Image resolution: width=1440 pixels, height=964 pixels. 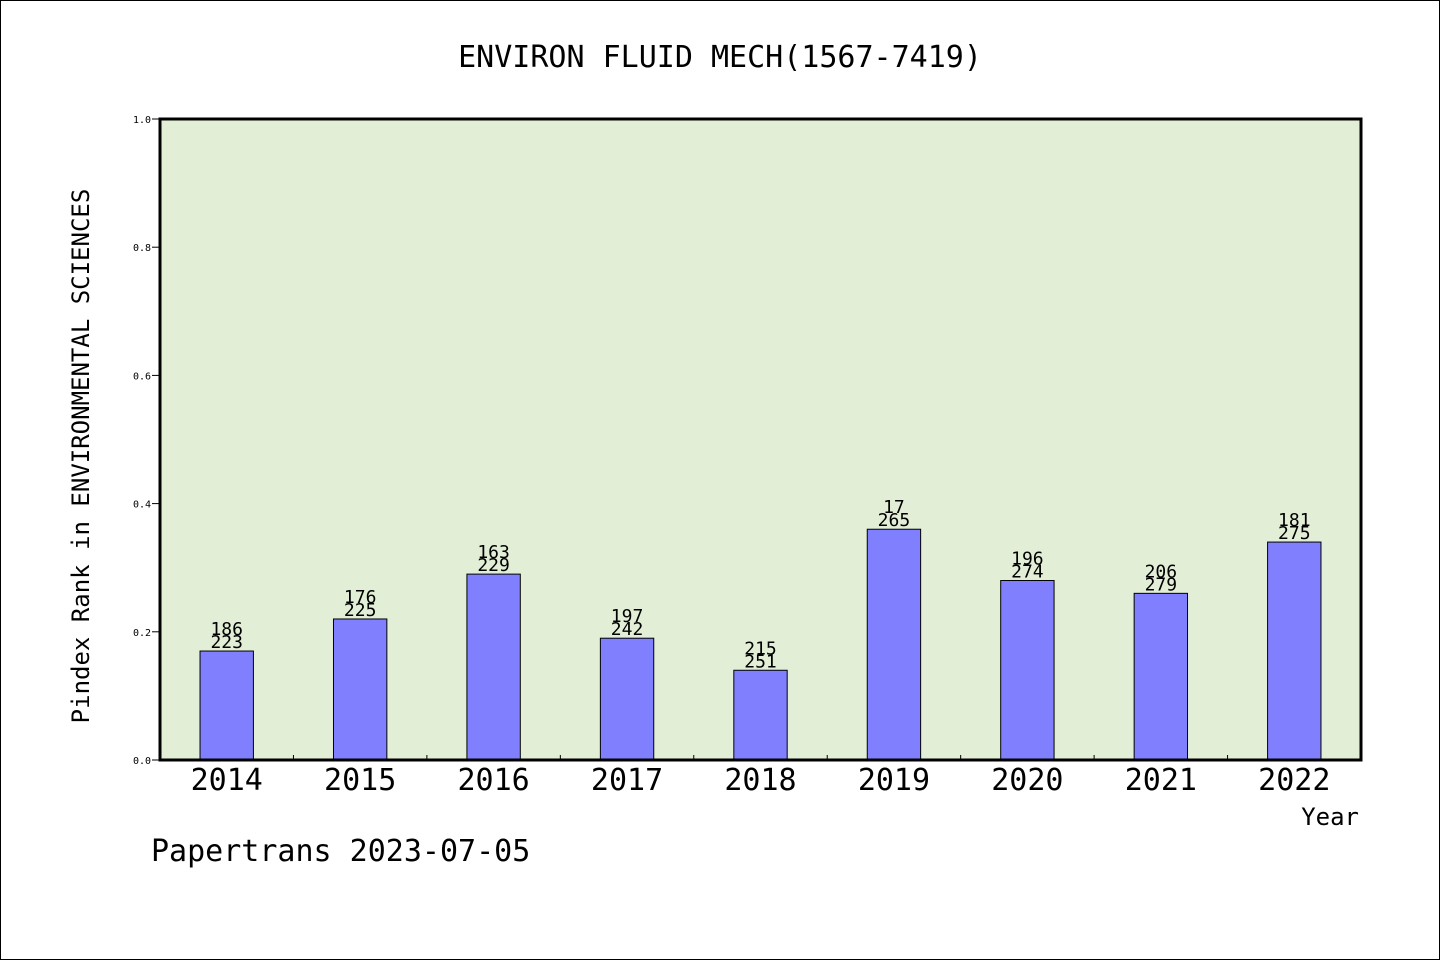 What do you see at coordinates (142, 505) in the screenshot?
I see `y-tick-label: 0.4` at bounding box center [142, 505].